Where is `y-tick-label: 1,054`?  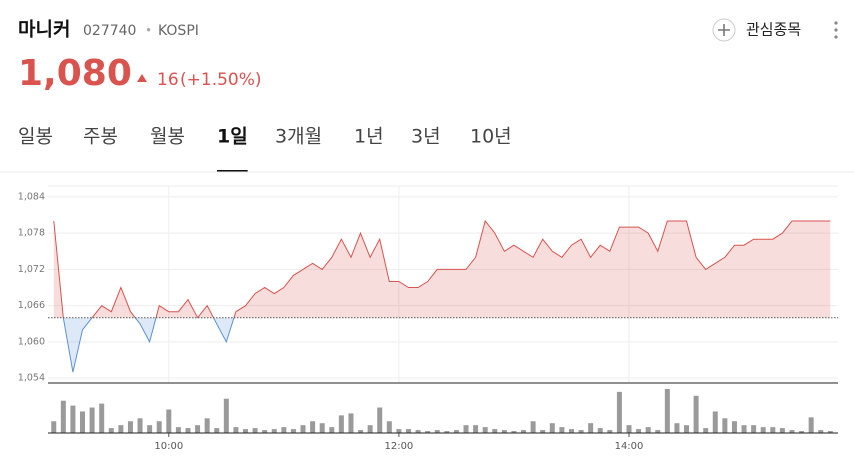
y-tick-label: 1,054 is located at coordinates (31, 378).